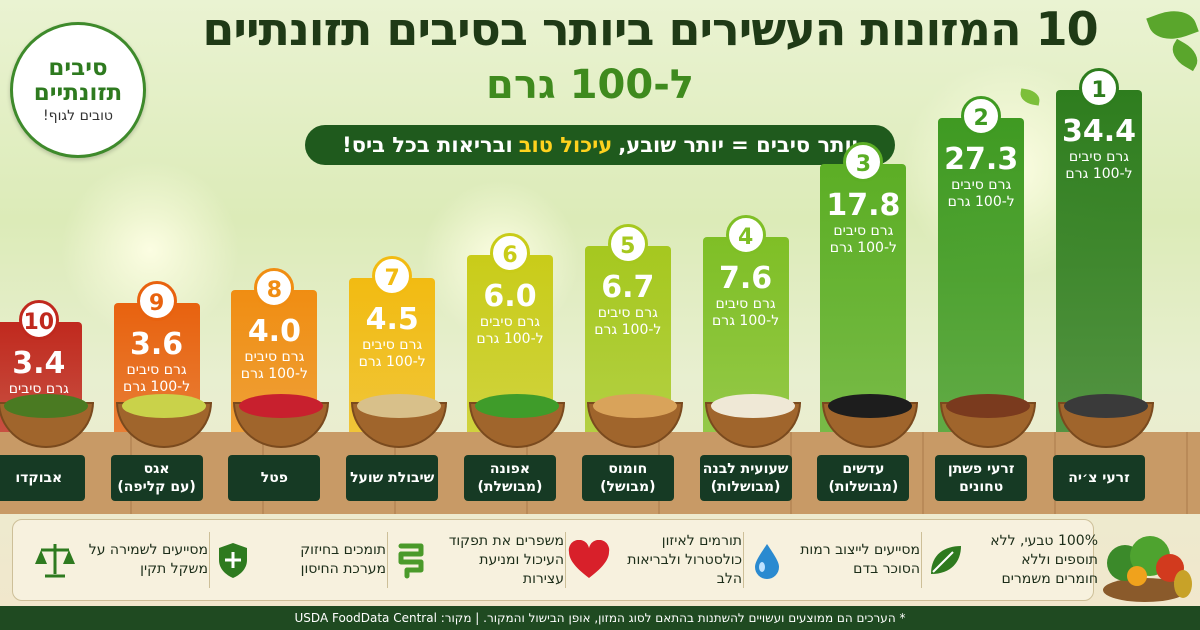  Describe the element at coordinates (863, 205) in the screenshot. I see `fiber-value-label: 17.8` at that location.